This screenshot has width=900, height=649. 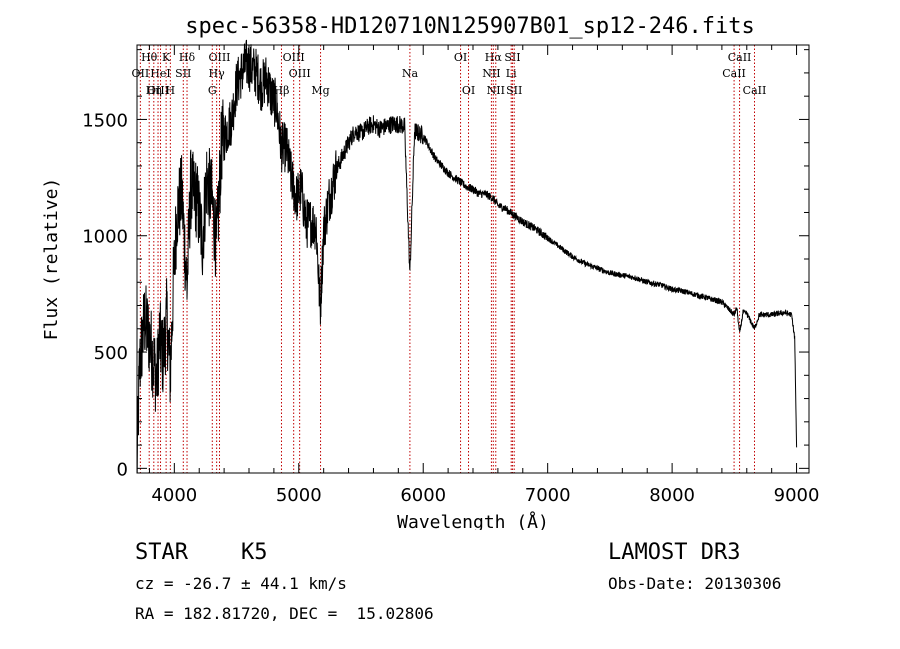 I want to click on y-tick-label: 1500, so click(x=105, y=120).